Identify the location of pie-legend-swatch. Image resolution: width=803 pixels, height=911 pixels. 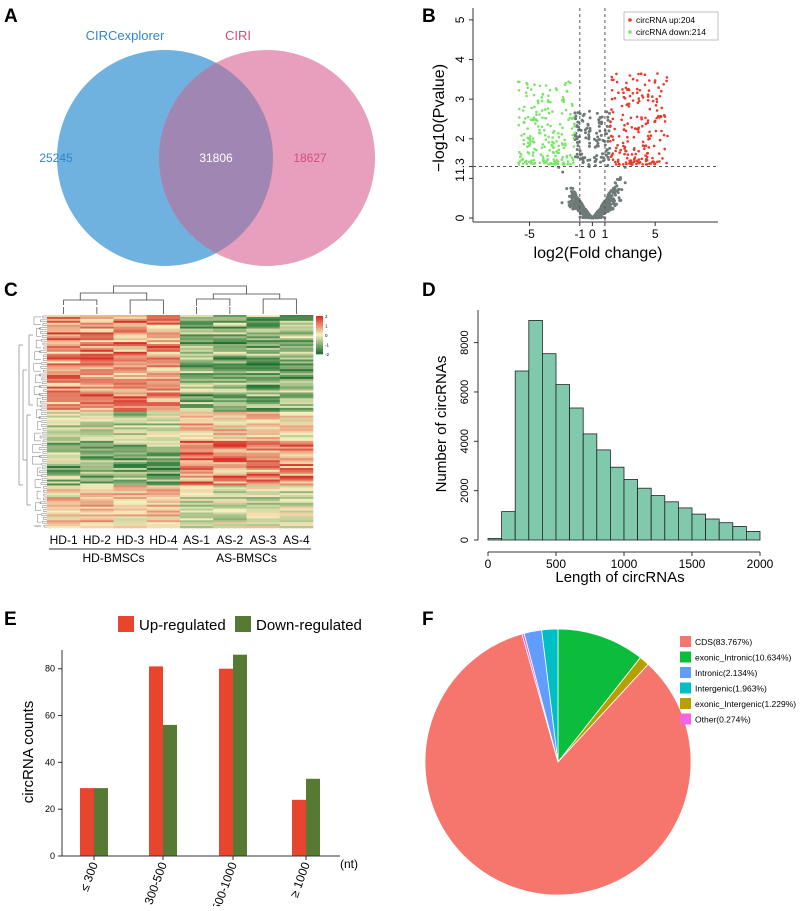
(685, 641).